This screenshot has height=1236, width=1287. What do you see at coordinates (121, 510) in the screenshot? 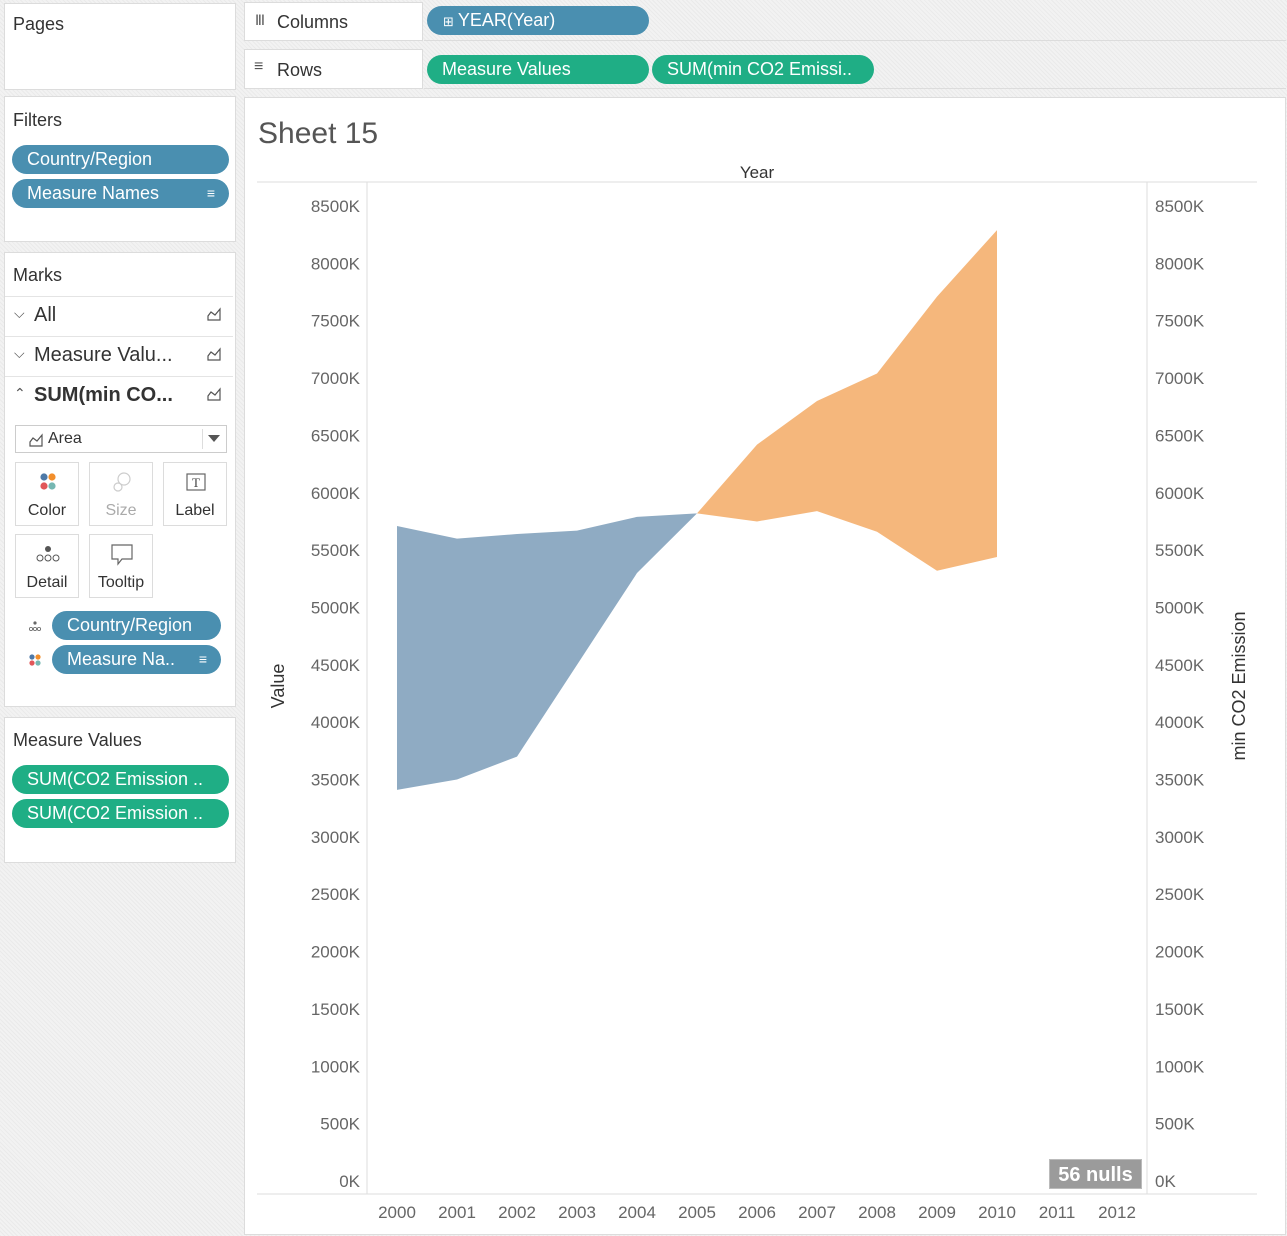
I see `marks-button-label: Size` at bounding box center [121, 510].